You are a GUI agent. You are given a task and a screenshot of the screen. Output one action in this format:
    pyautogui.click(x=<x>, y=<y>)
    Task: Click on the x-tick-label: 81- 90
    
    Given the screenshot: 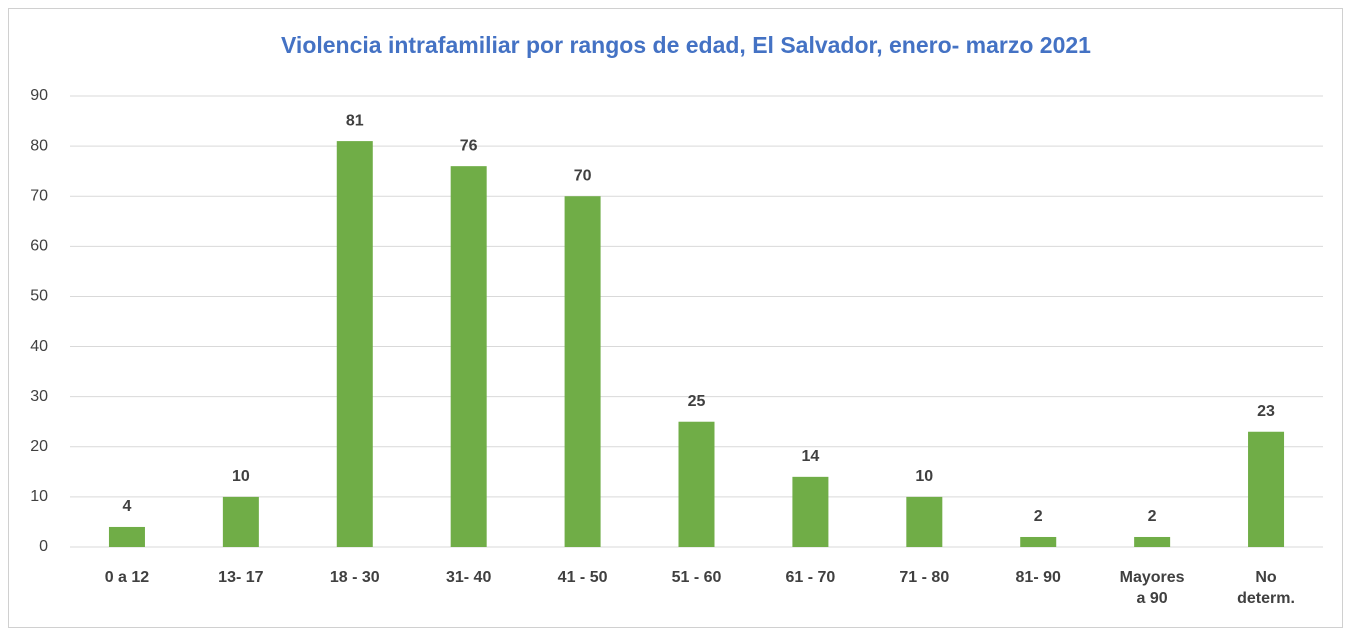 What is the action you would take?
    pyautogui.click(x=1038, y=577)
    